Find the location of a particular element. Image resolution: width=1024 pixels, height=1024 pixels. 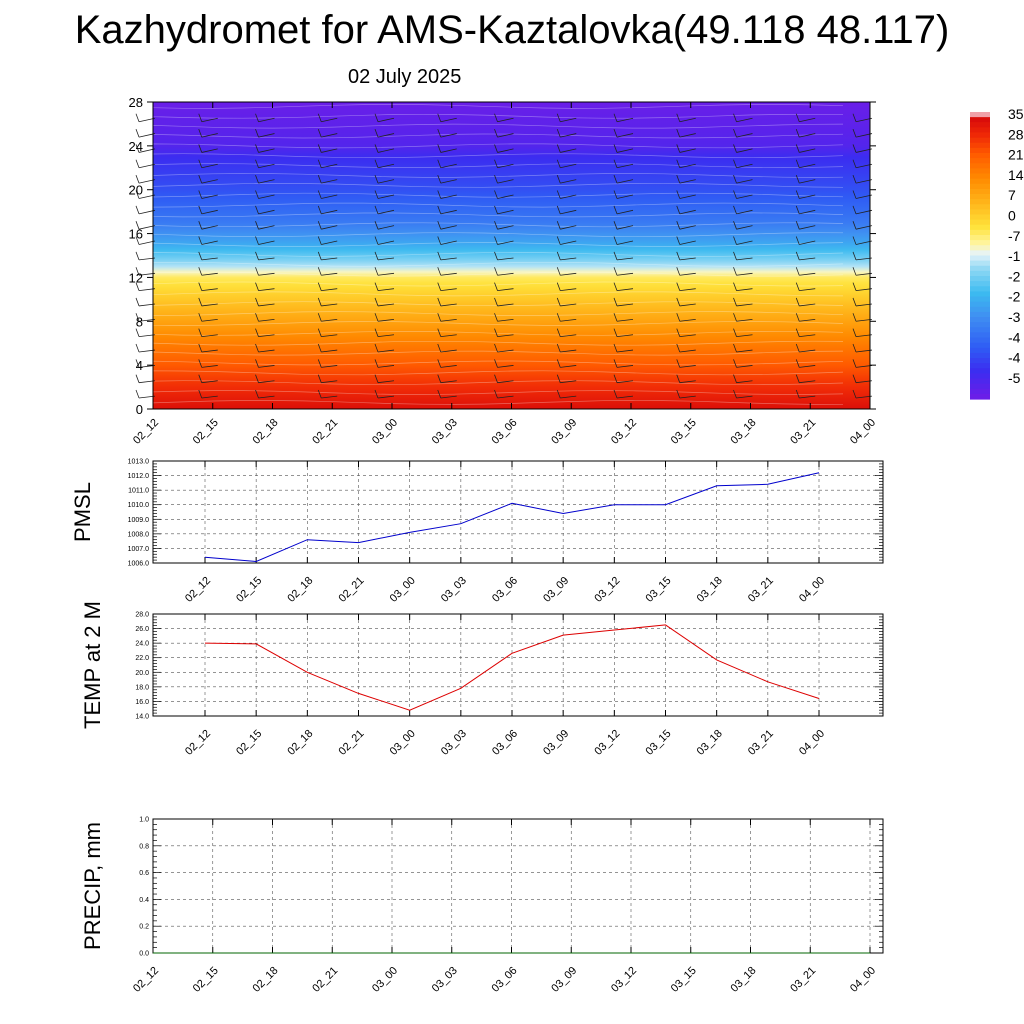

panel-frame is located at coordinates (518, 886).